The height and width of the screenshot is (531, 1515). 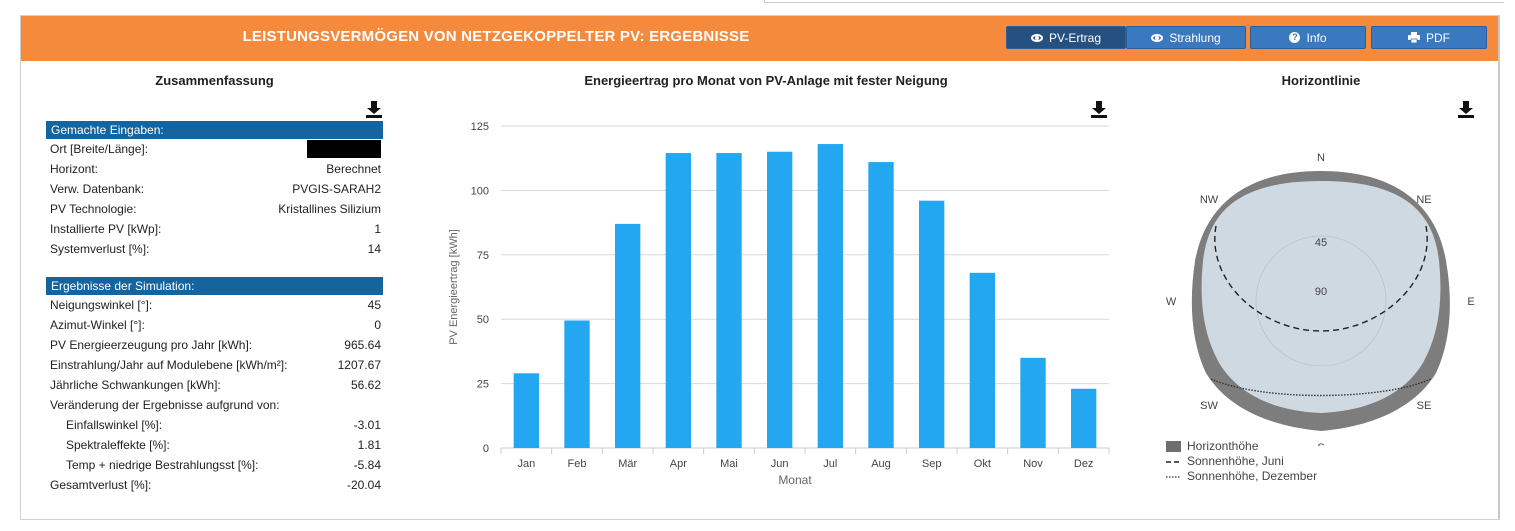 What do you see at coordinates (165, 405) in the screenshot?
I see `row-label: Veränderung der Ergebnisse aufgrund von:` at bounding box center [165, 405].